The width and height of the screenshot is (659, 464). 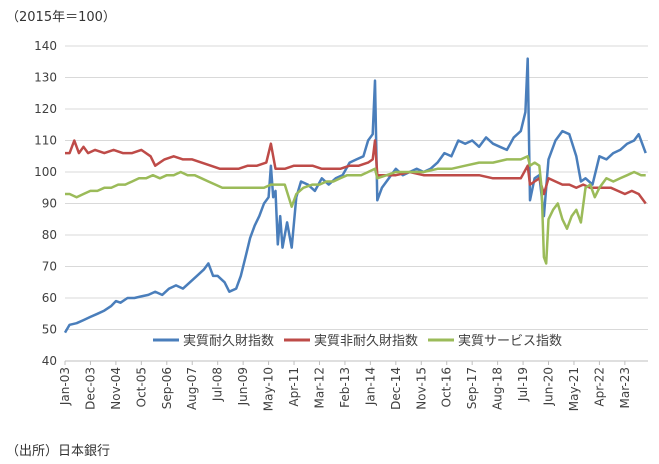 I want to click on legend-label: 実質サービス指数, so click(x=510, y=341).